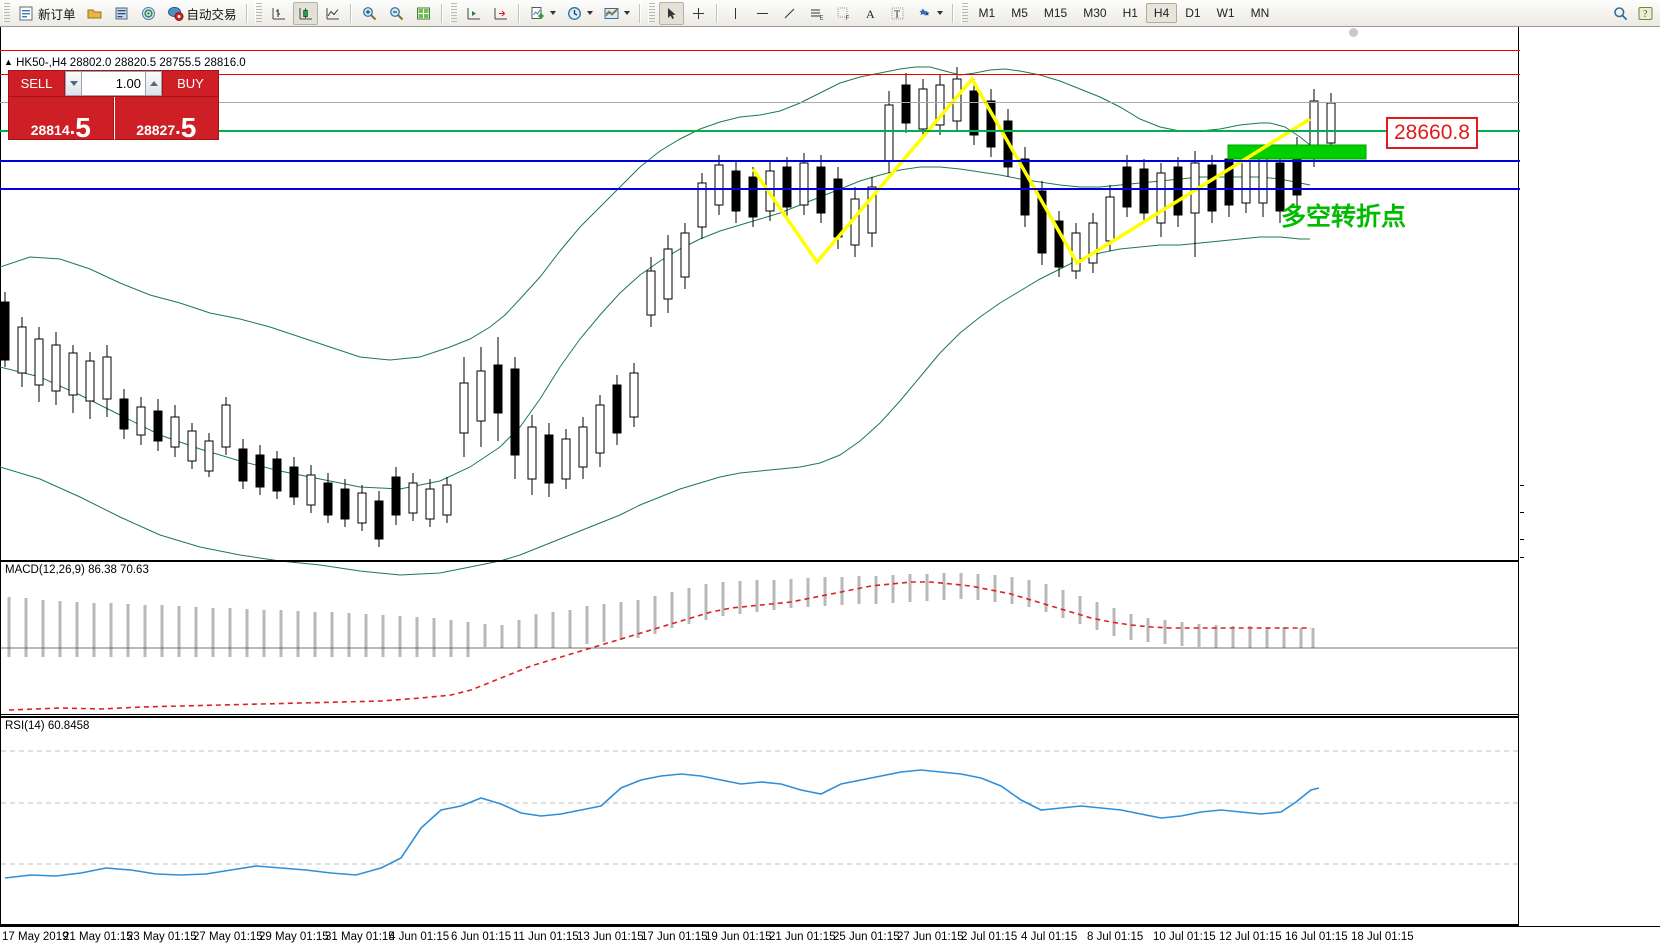  What do you see at coordinates (369, 13) in the screenshot?
I see `zoom-in-button` at bounding box center [369, 13].